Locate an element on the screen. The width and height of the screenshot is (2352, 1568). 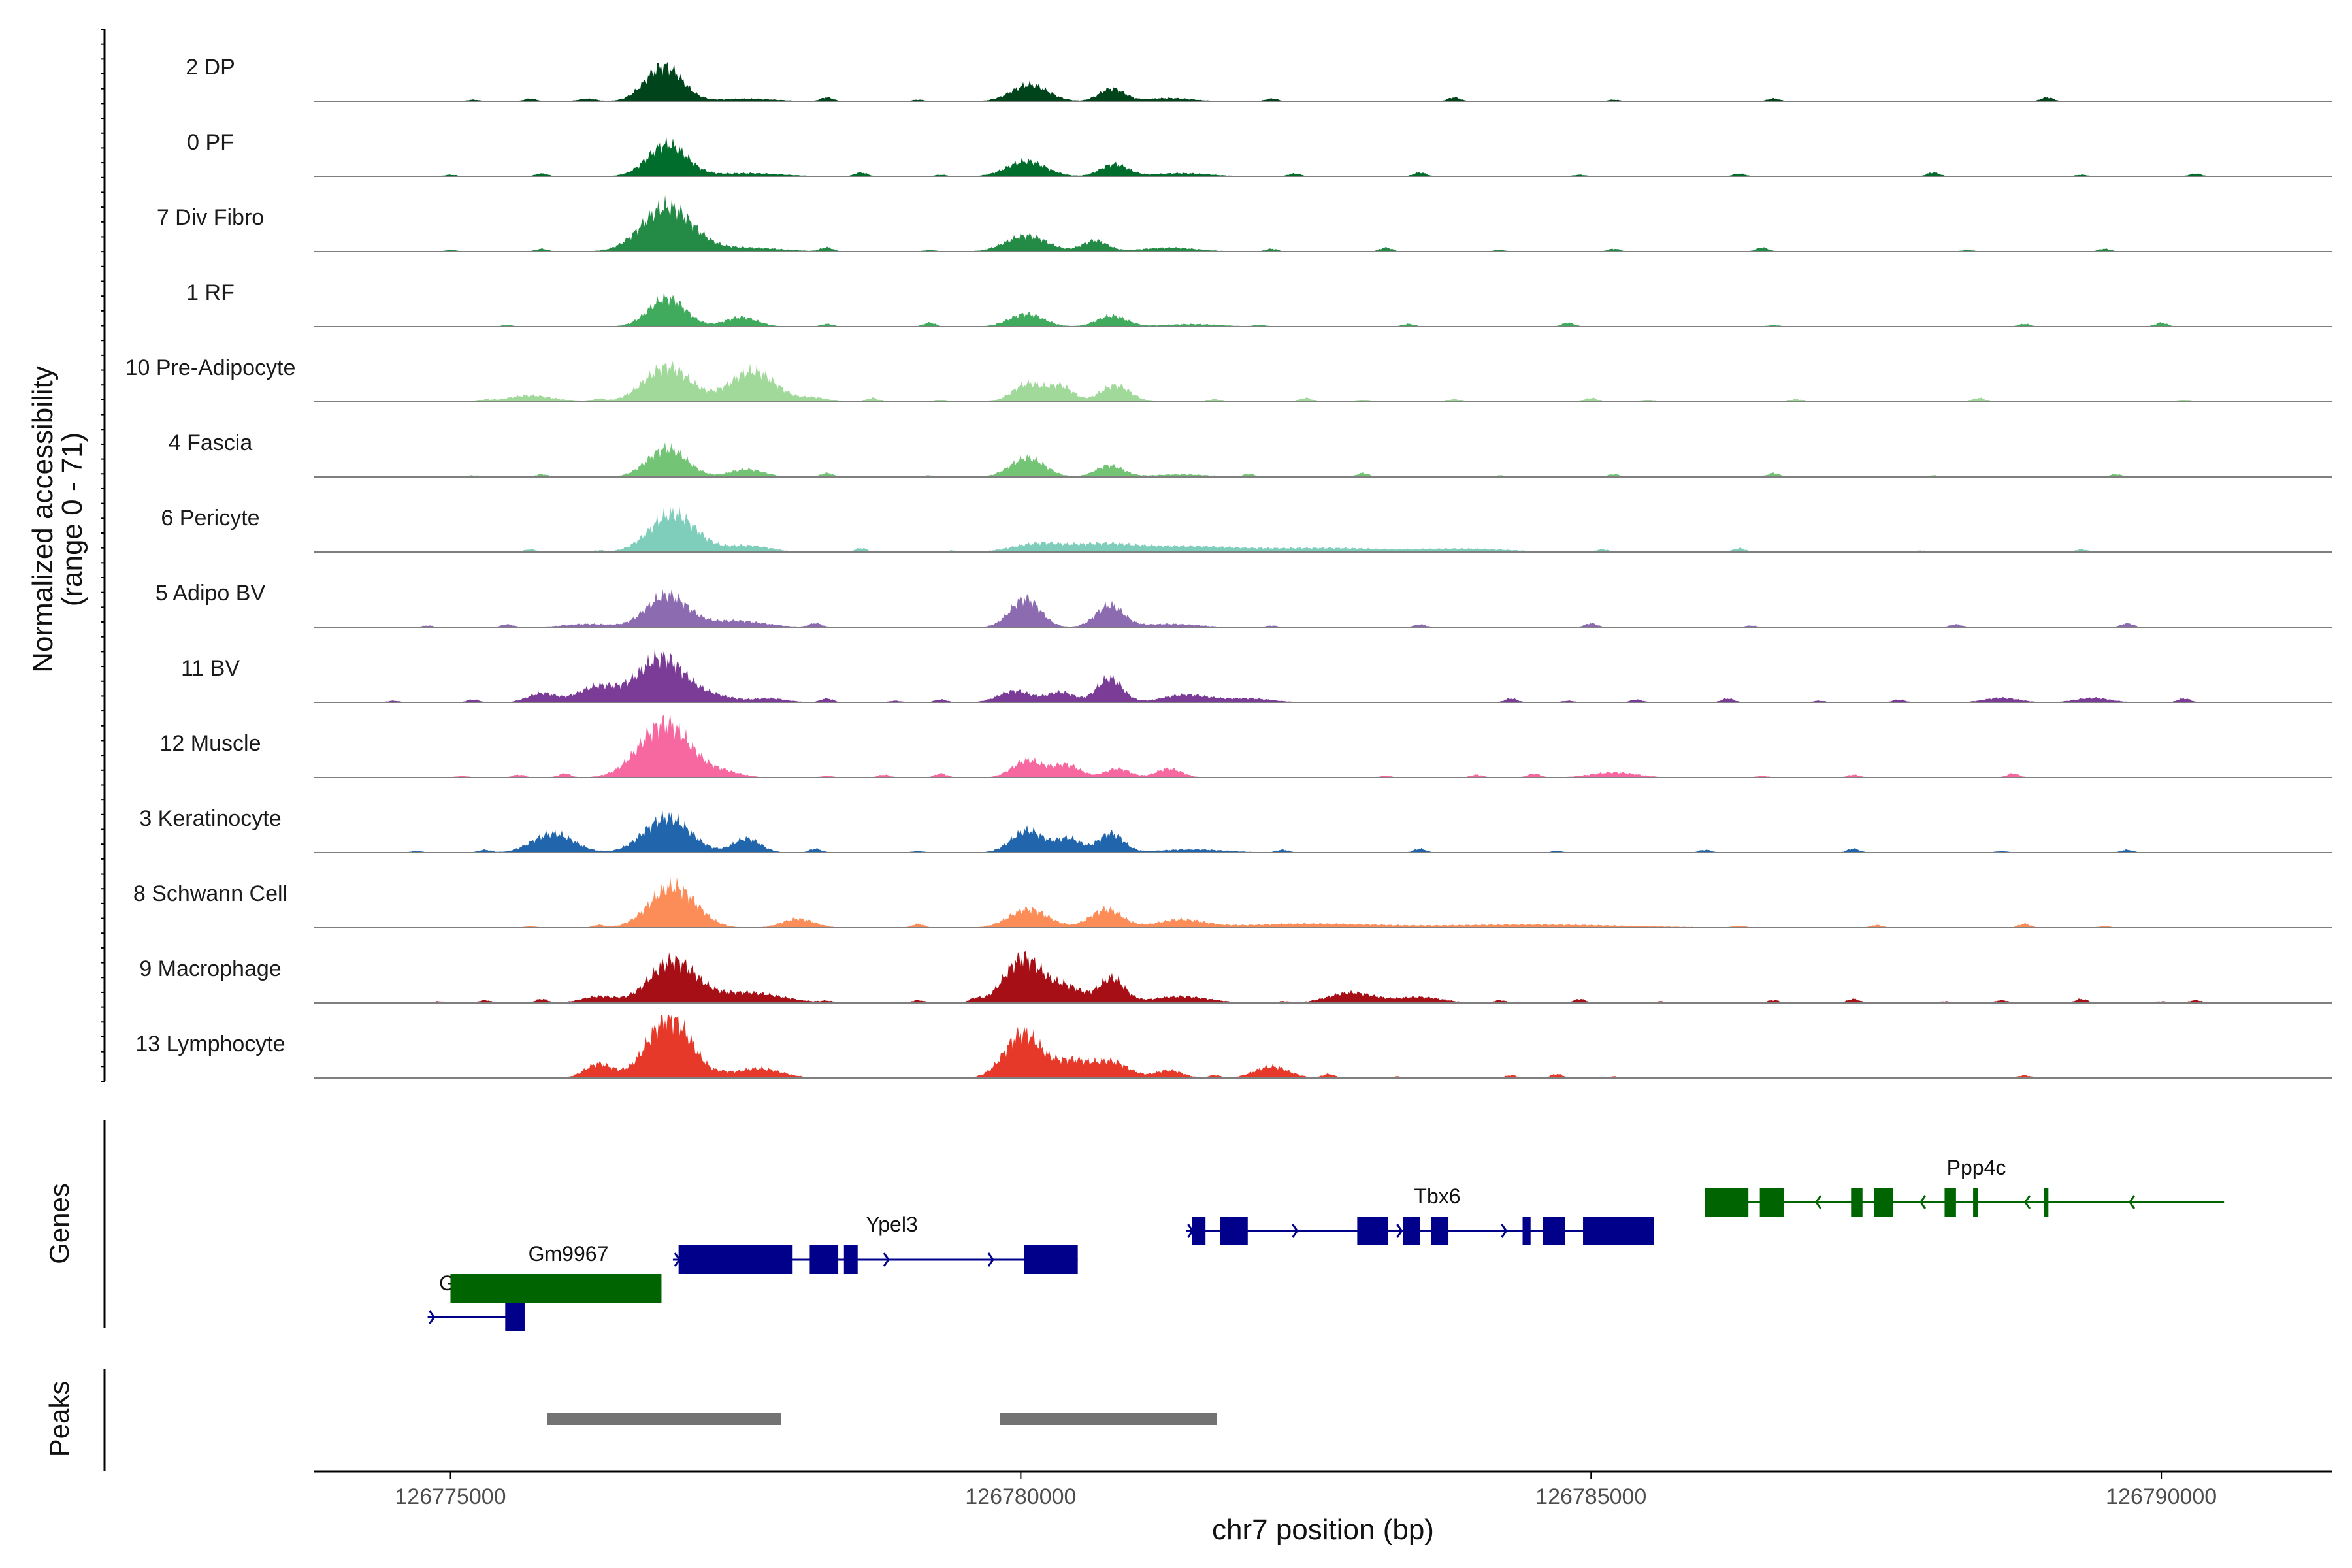
gene-label: Gm9967 is located at coordinates (569, 1254).